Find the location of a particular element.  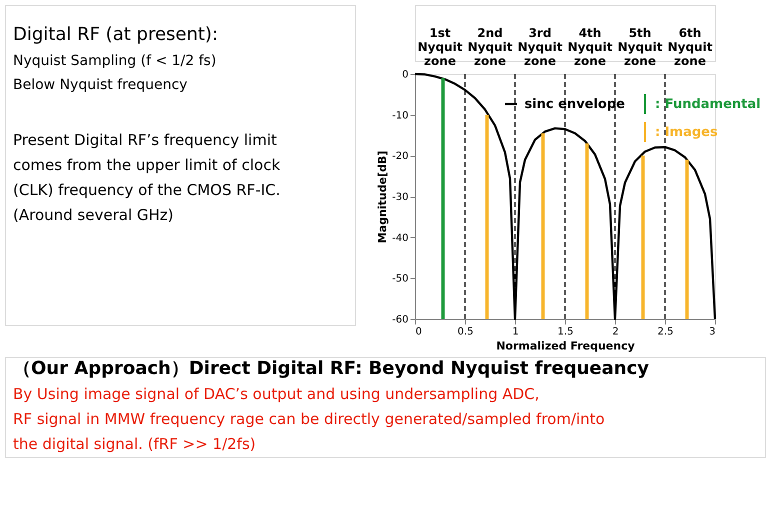

x-tick-label: 0.5 is located at coordinates (466, 332).